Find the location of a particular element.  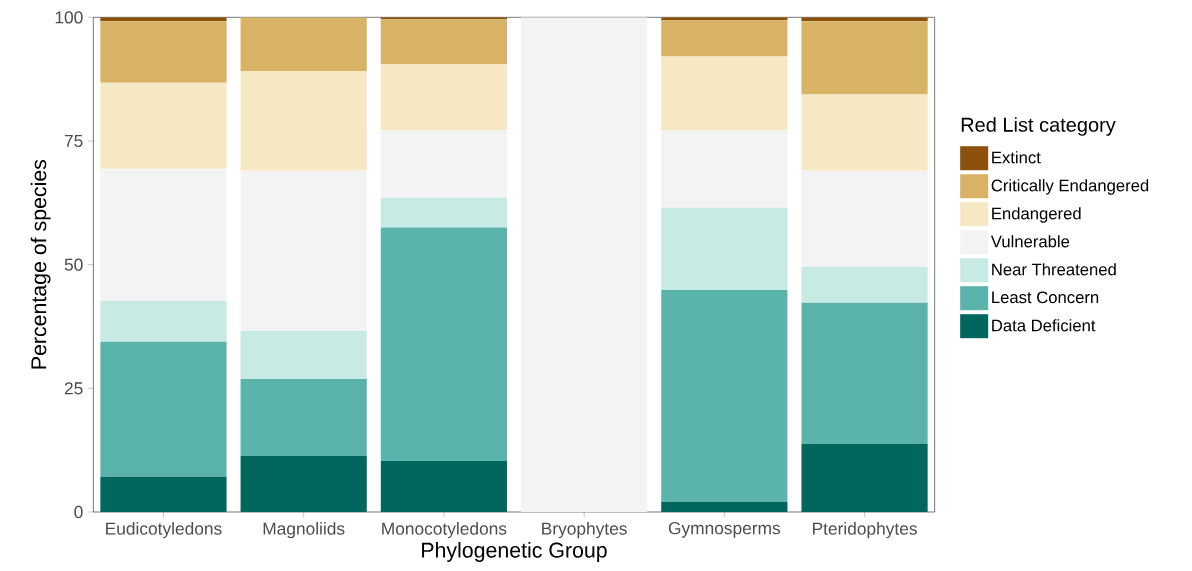

x-tick-label: Magnoliids is located at coordinates (304, 530).